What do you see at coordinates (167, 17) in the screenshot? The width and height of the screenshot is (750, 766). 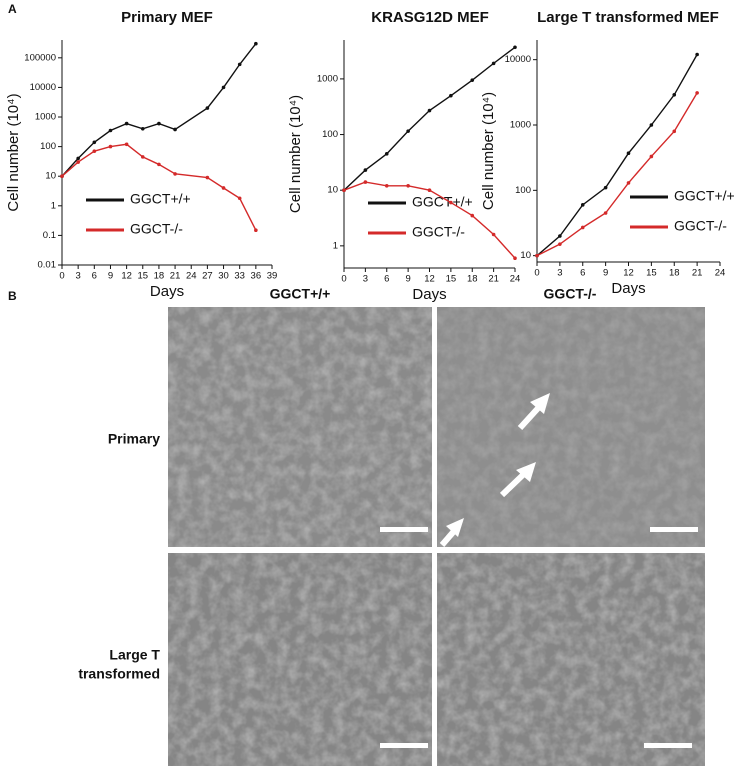 I see `chart-title: Primary MEF` at bounding box center [167, 17].